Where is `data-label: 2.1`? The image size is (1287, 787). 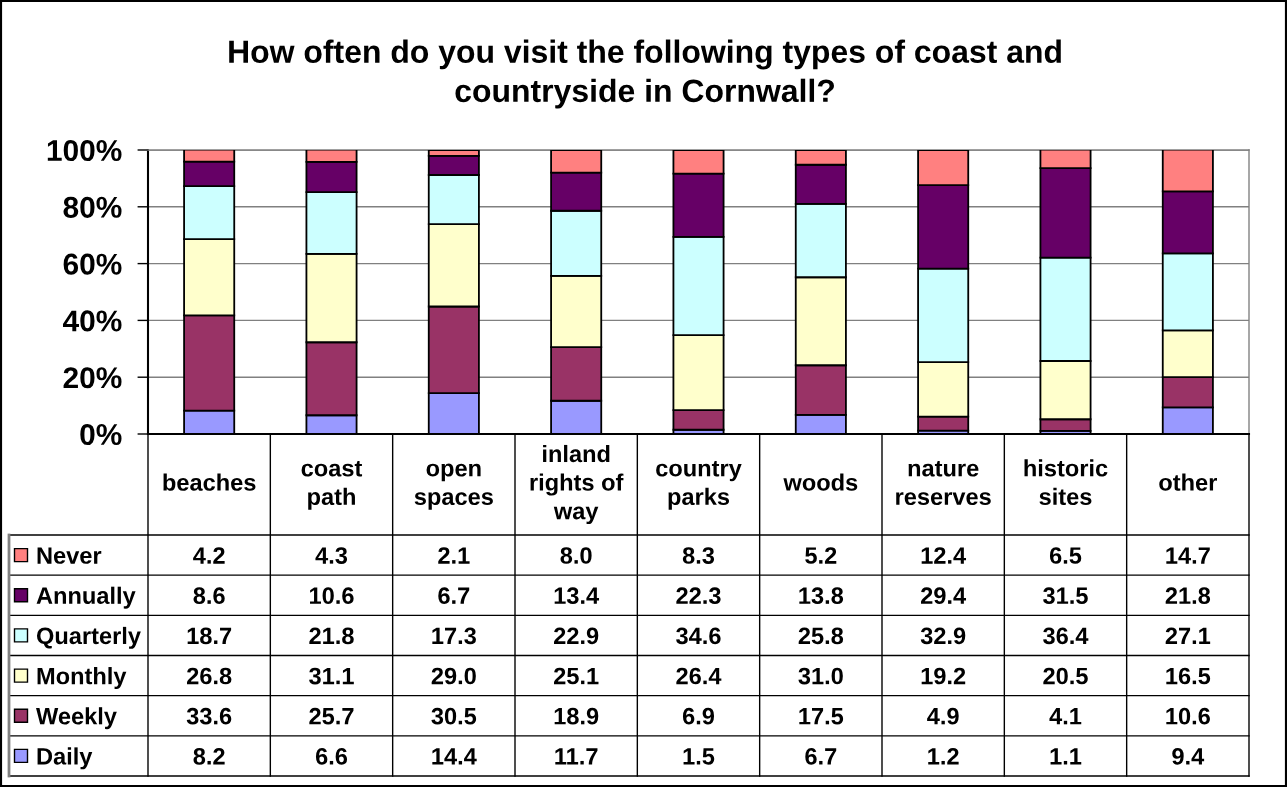 data-label: 2.1 is located at coordinates (454, 555).